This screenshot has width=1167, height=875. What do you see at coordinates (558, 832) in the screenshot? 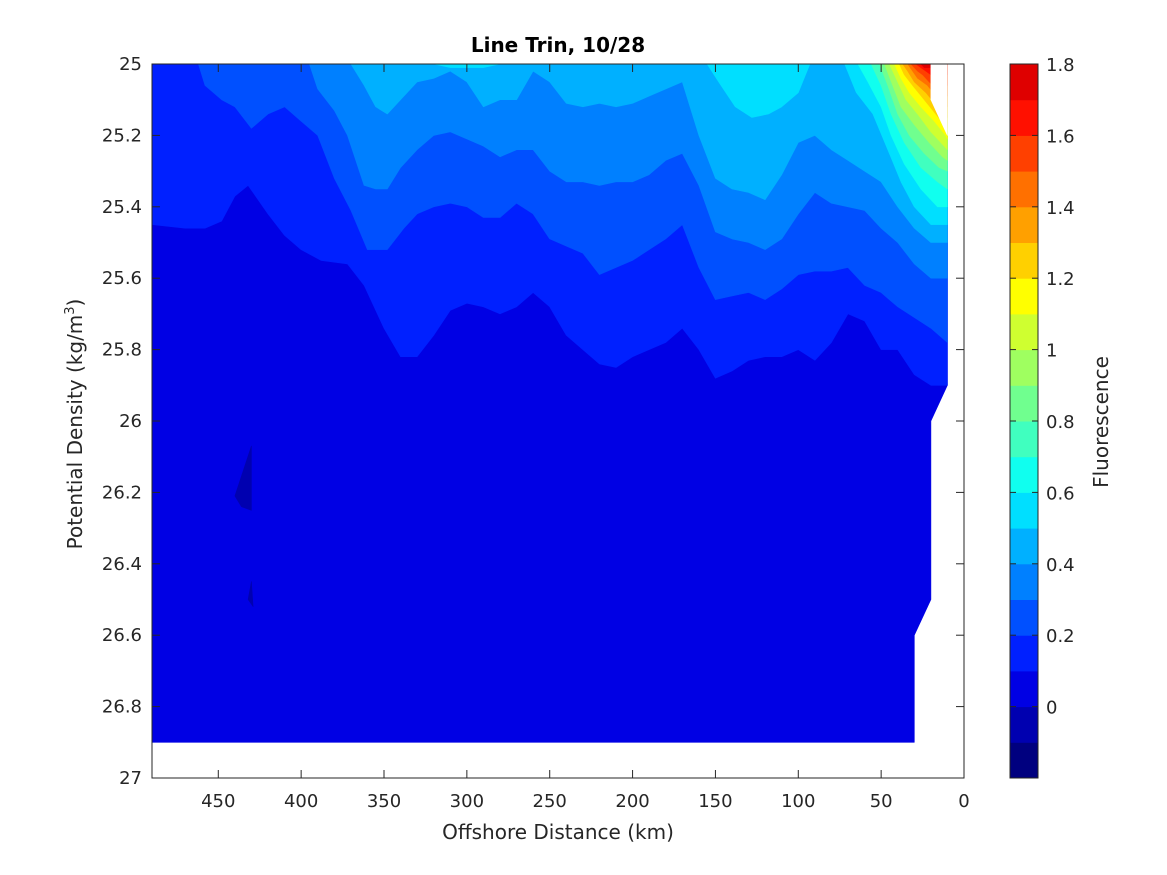
I see `x-axis-title: Offshore Distance (km)` at bounding box center [558, 832].